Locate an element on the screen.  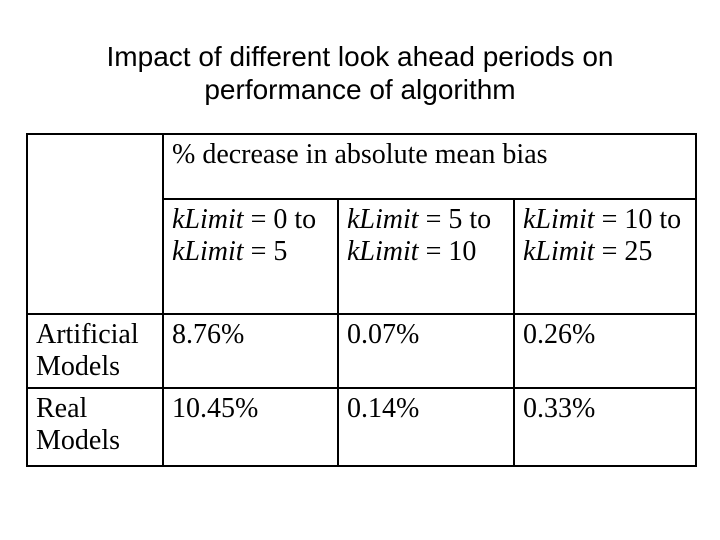
klimit-range: = 10 is located at coordinates (447, 251).